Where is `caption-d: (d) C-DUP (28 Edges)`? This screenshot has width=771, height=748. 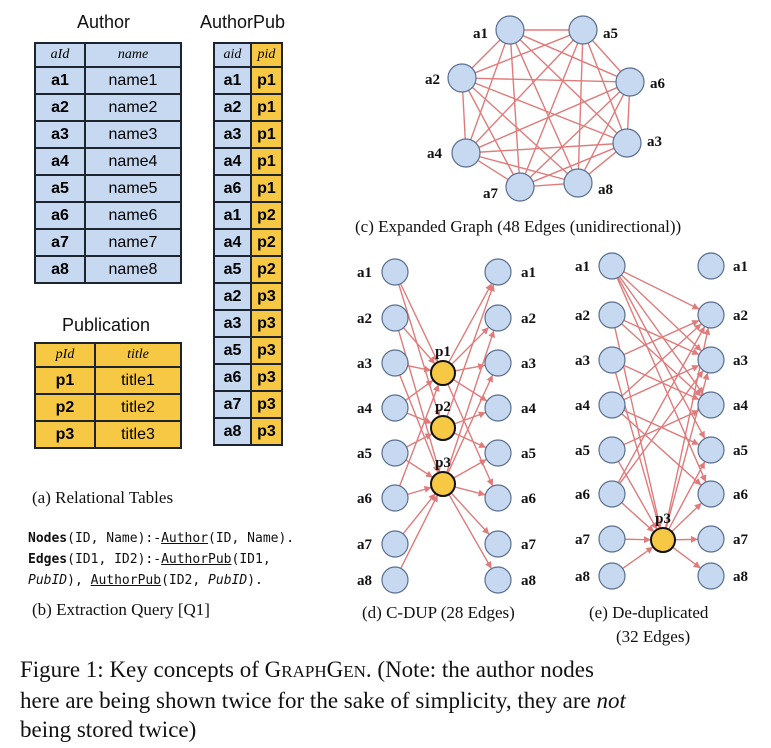 caption-d: (d) C-DUP (28 Edges) is located at coordinates (438, 612).